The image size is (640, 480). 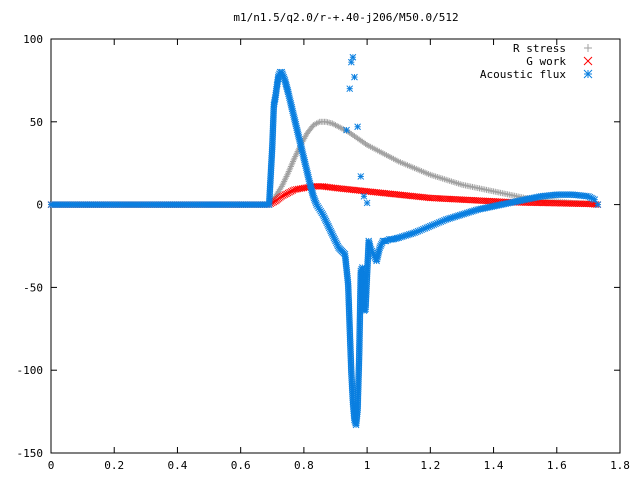 What do you see at coordinates (36, 122) in the screenshot?
I see `y-tick-label: 50` at bounding box center [36, 122].